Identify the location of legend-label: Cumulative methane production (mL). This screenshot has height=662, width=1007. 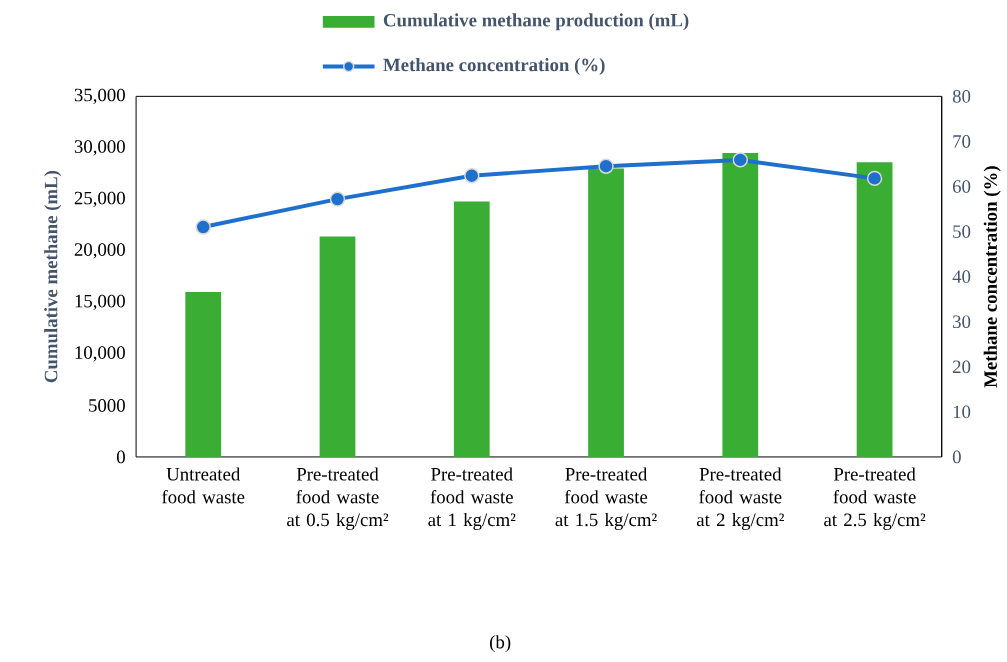
(536, 22).